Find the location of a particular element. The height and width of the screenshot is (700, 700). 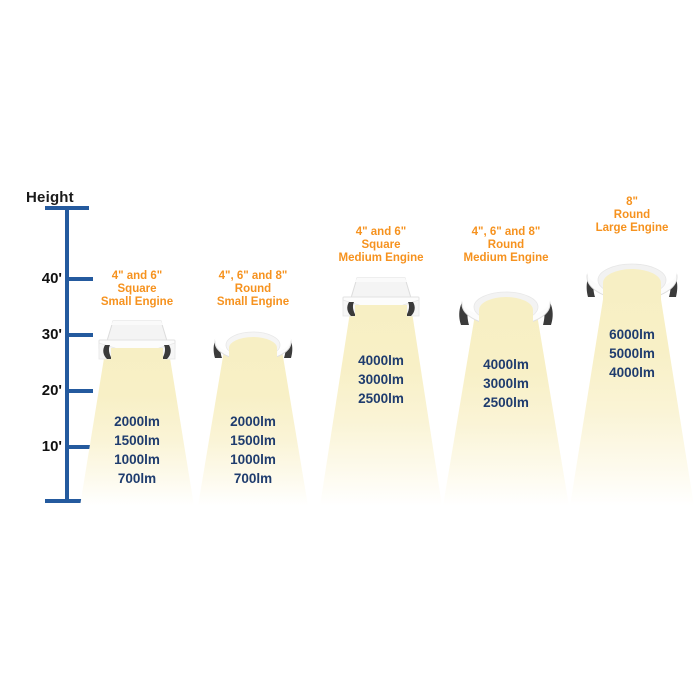

axis-cap-bottom is located at coordinates (67, 501).